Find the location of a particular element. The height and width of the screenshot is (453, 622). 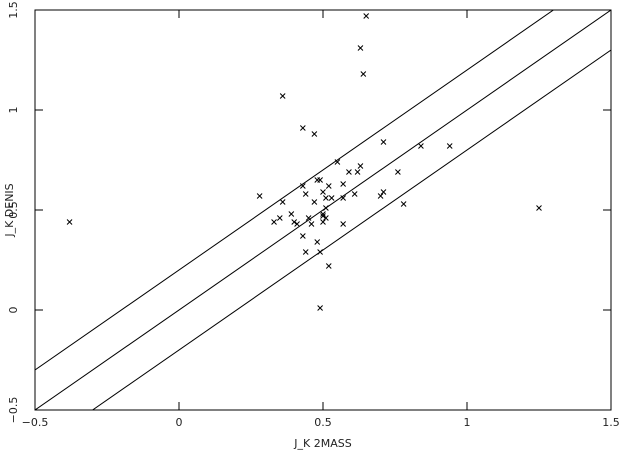

y-tick-label: −0.5 is located at coordinates (13, 410).